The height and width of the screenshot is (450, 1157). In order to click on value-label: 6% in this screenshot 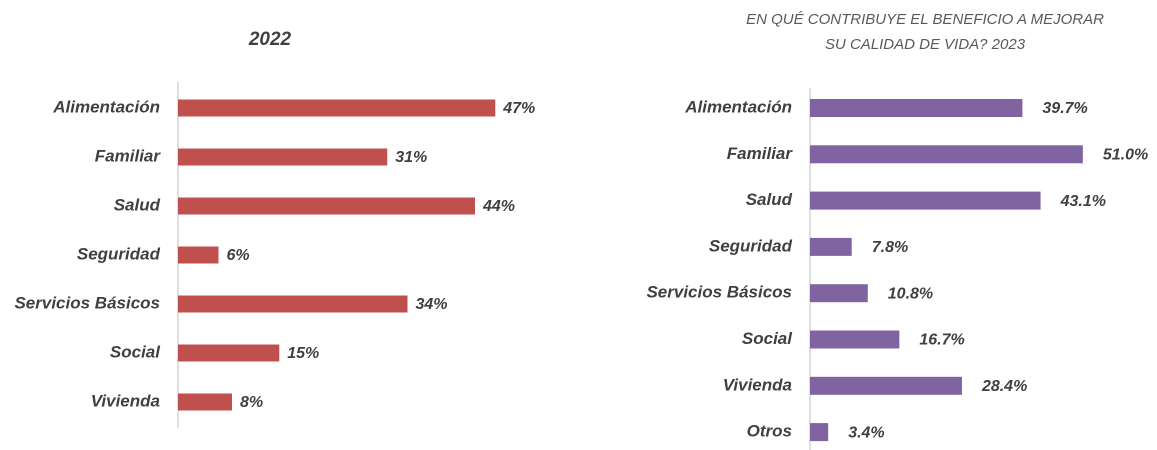, I will do `click(238, 255)`.